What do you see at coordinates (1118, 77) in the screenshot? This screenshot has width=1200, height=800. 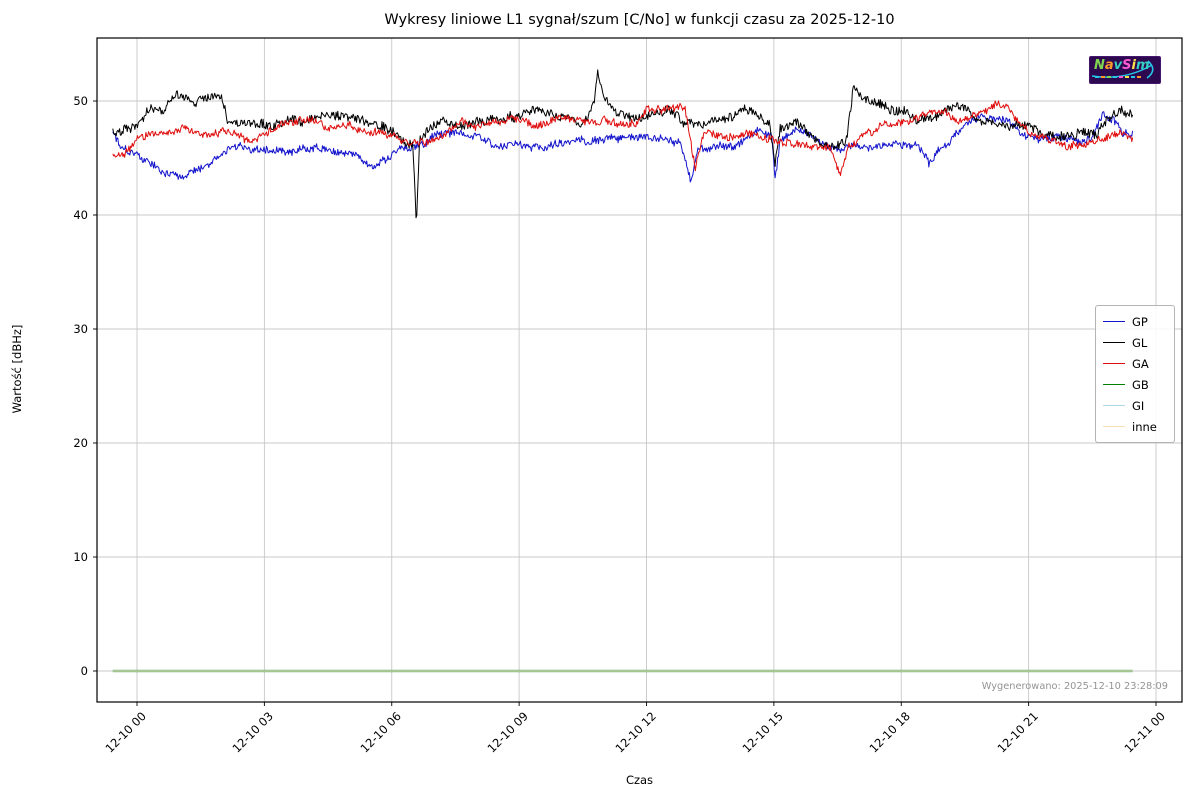 I see `logo-subtext` at bounding box center [1118, 77].